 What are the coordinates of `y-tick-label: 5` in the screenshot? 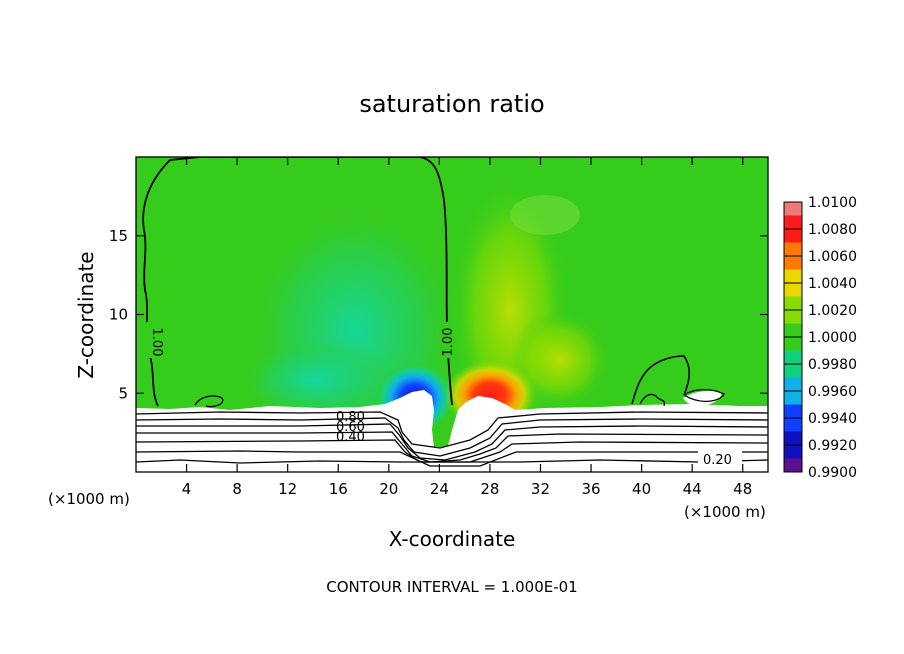 It's located at (123, 393).